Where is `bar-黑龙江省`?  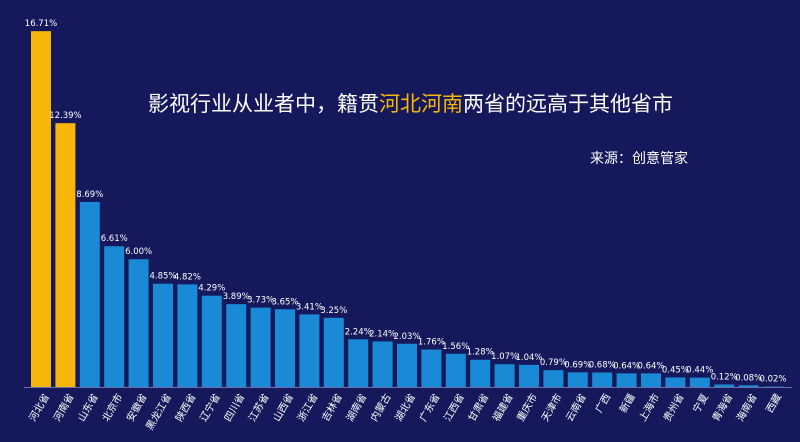
bar-黑龙江省 is located at coordinates (163, 335).